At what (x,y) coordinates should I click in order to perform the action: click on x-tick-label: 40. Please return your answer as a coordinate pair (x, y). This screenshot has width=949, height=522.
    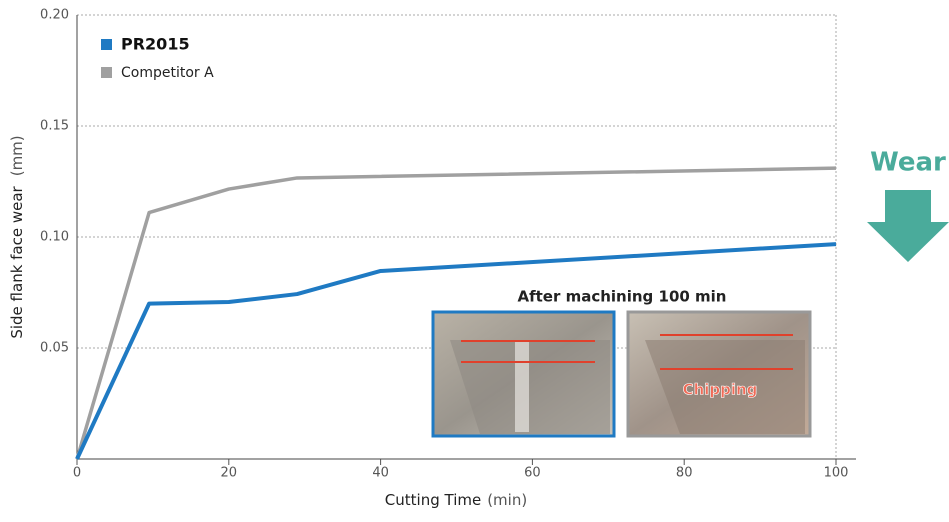
    Looking at the image, I should click on (380, 473).